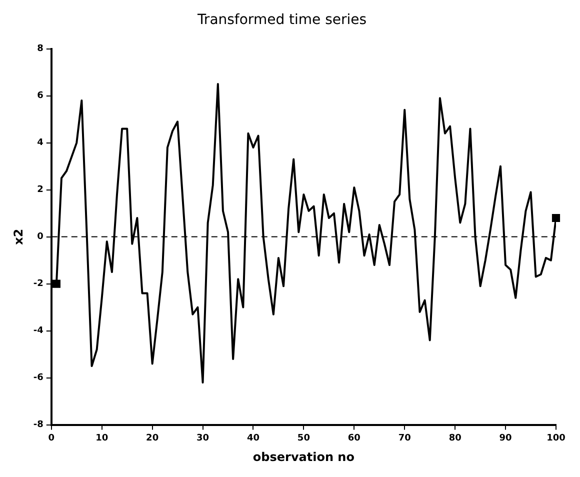 The height and width of the screenshot is (477, 580). Describe the element at coordinates (203, 439) in the screenshot. I see `x-tick-label: 30` at that location.